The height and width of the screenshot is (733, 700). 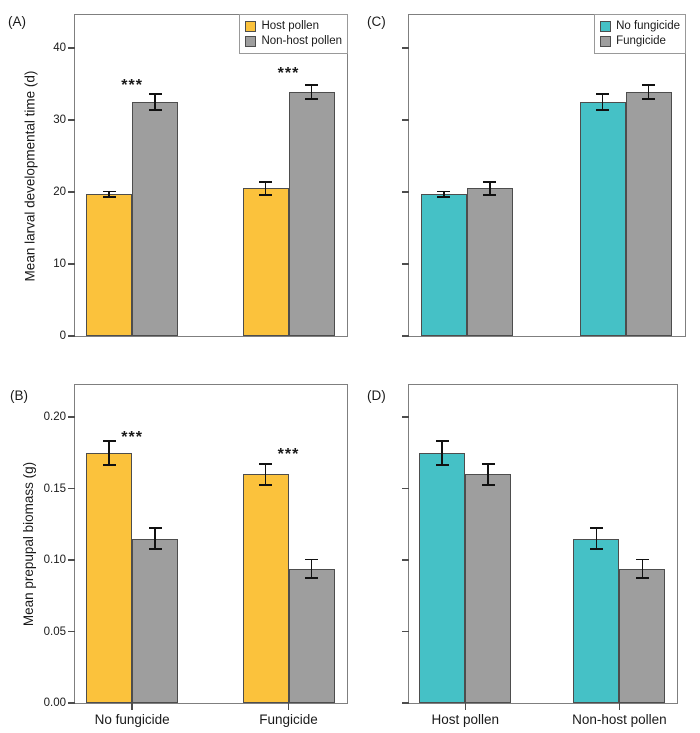 What do you see at coordinates (59, 264) in the screenshot?
I see `y-axis-tick-label: 10` at bounding box center [59, 264].